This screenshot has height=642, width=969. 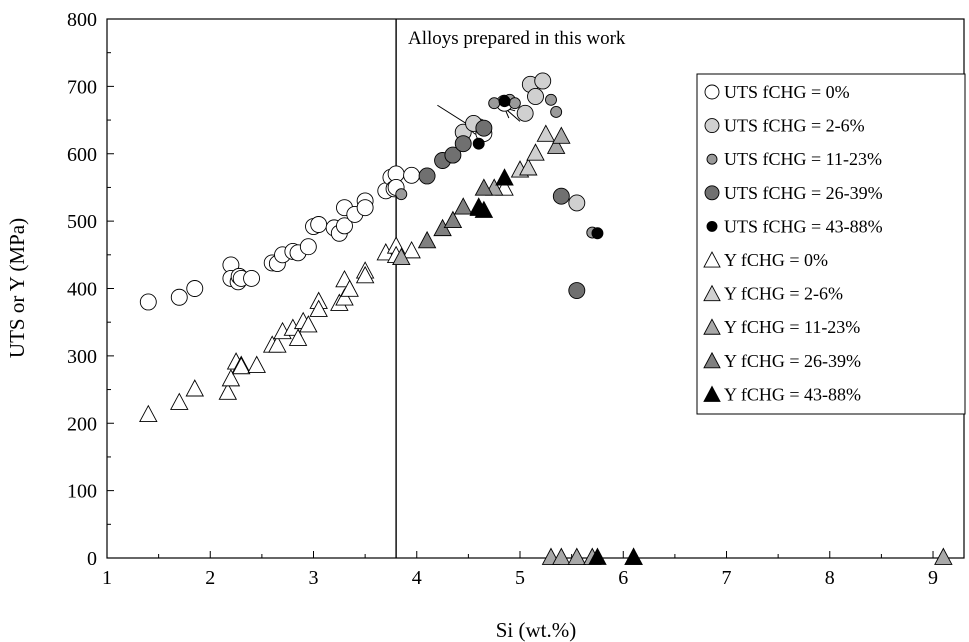 What do you see at coordinates (82, 155) in the screenshot?
I see `y-tick-label-6: 600` at bounding box center [82, 155].